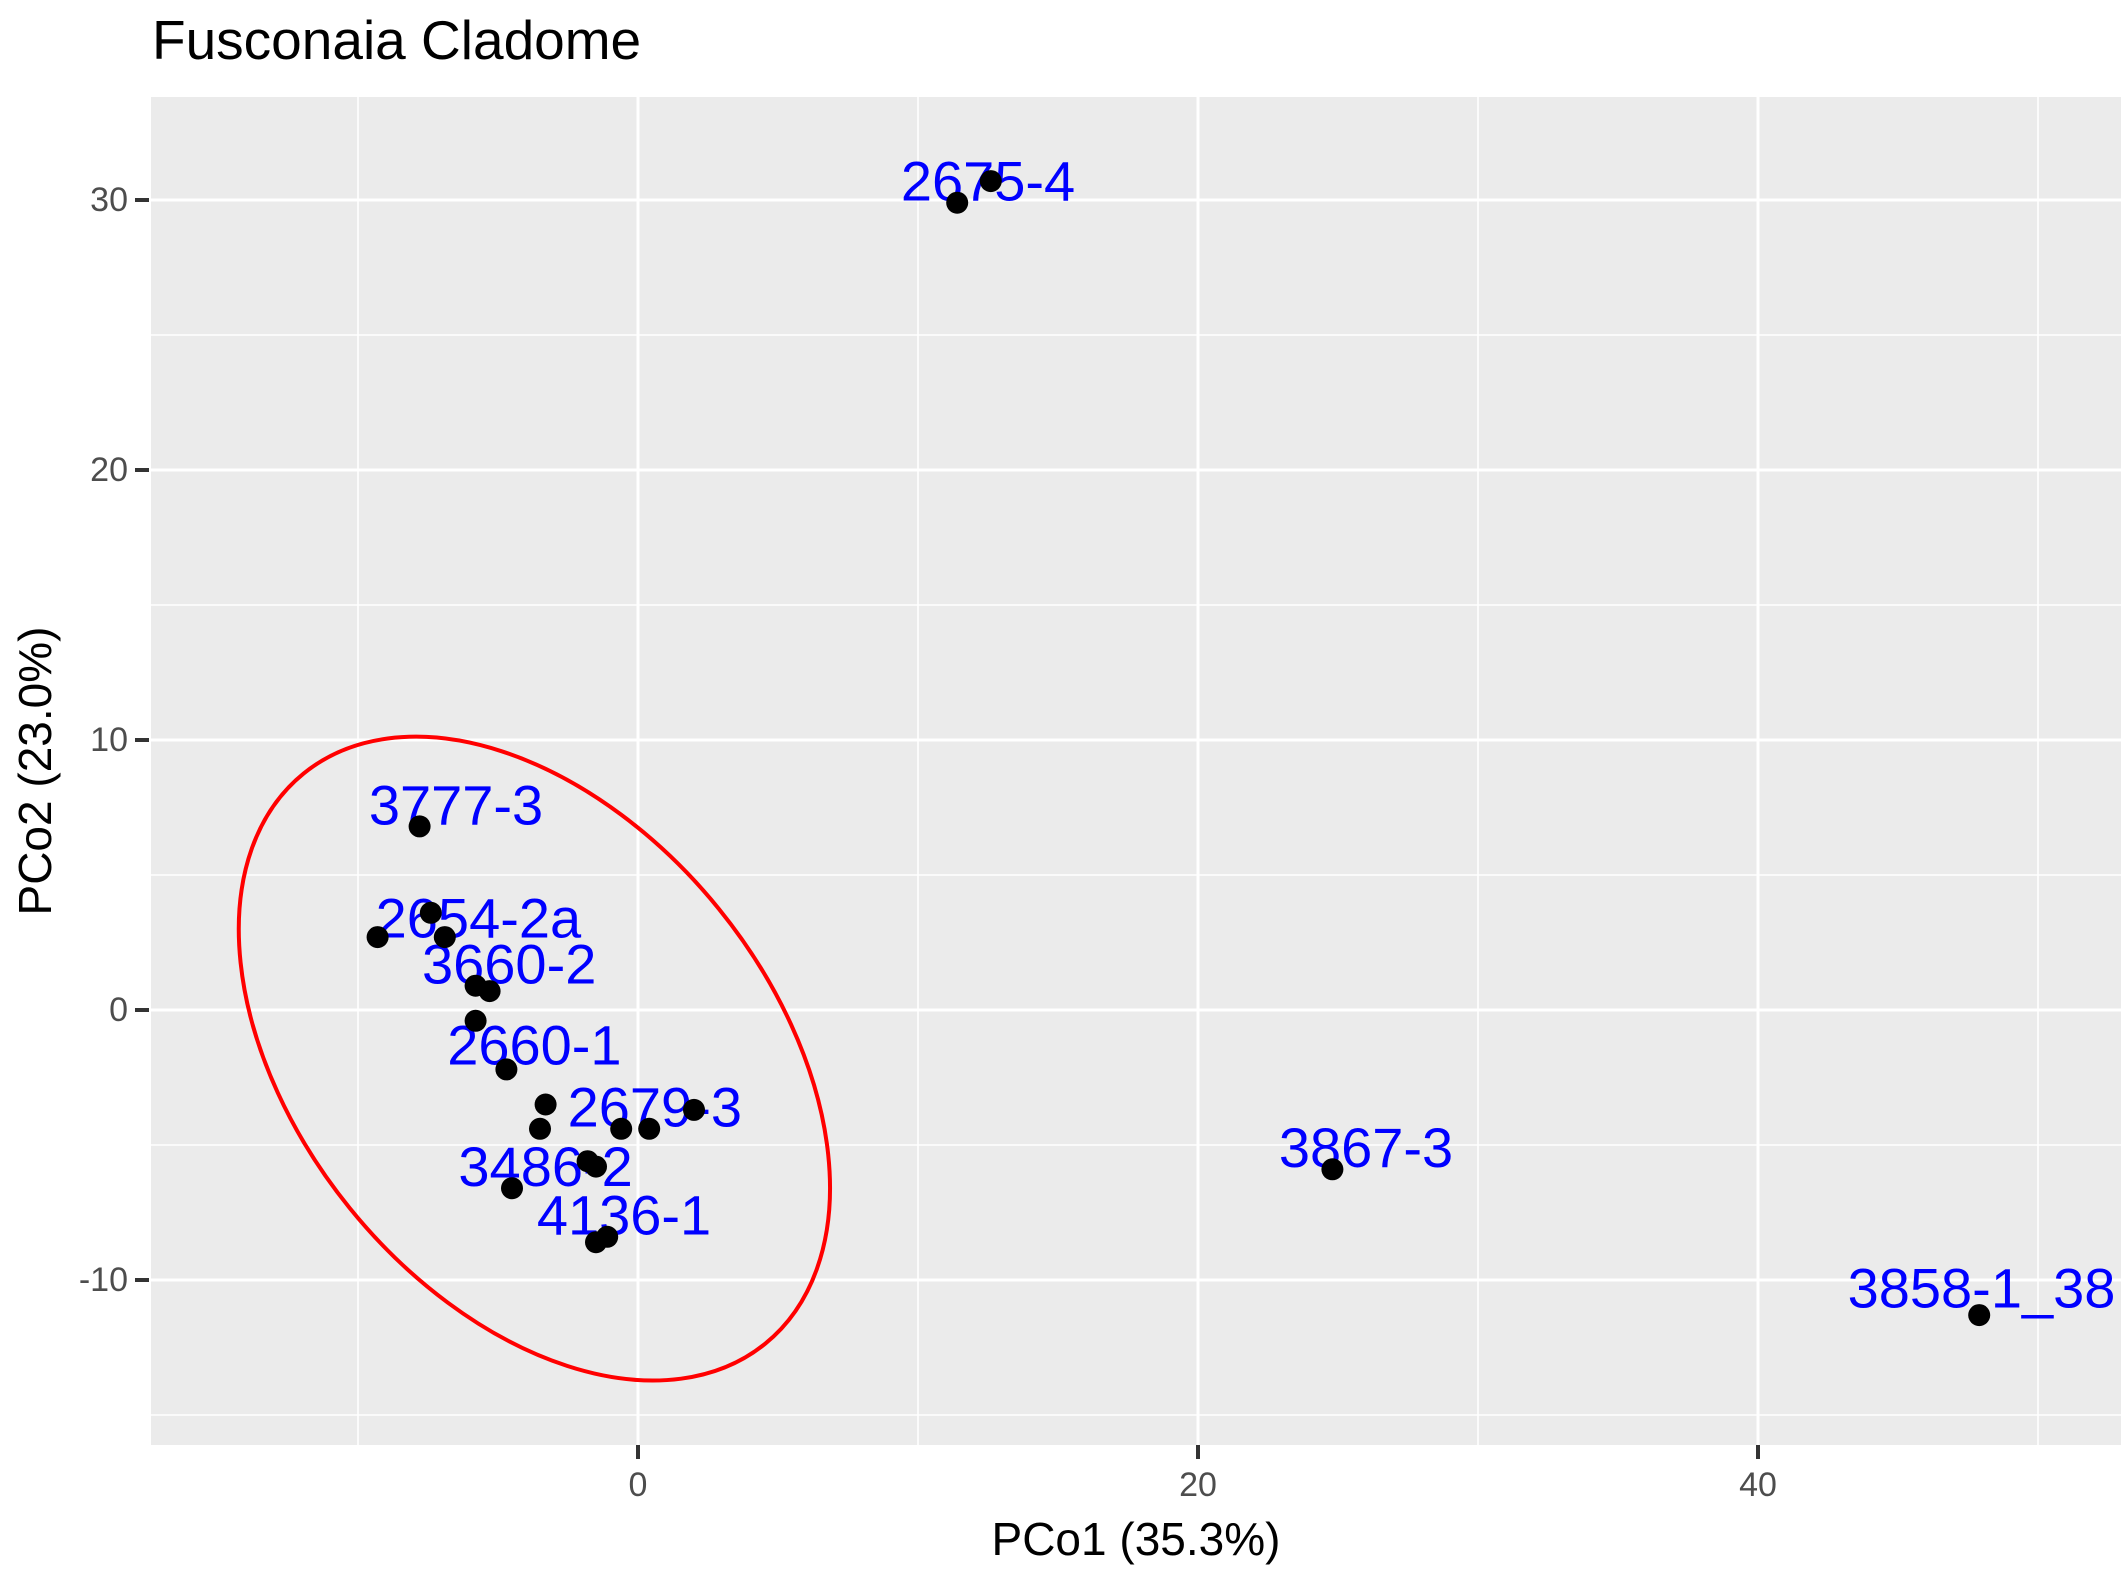  What do you see at coordinates (534, 1058) in the screenshot?
I see `cluster-ellipse` at bounding box center [534, 1058].